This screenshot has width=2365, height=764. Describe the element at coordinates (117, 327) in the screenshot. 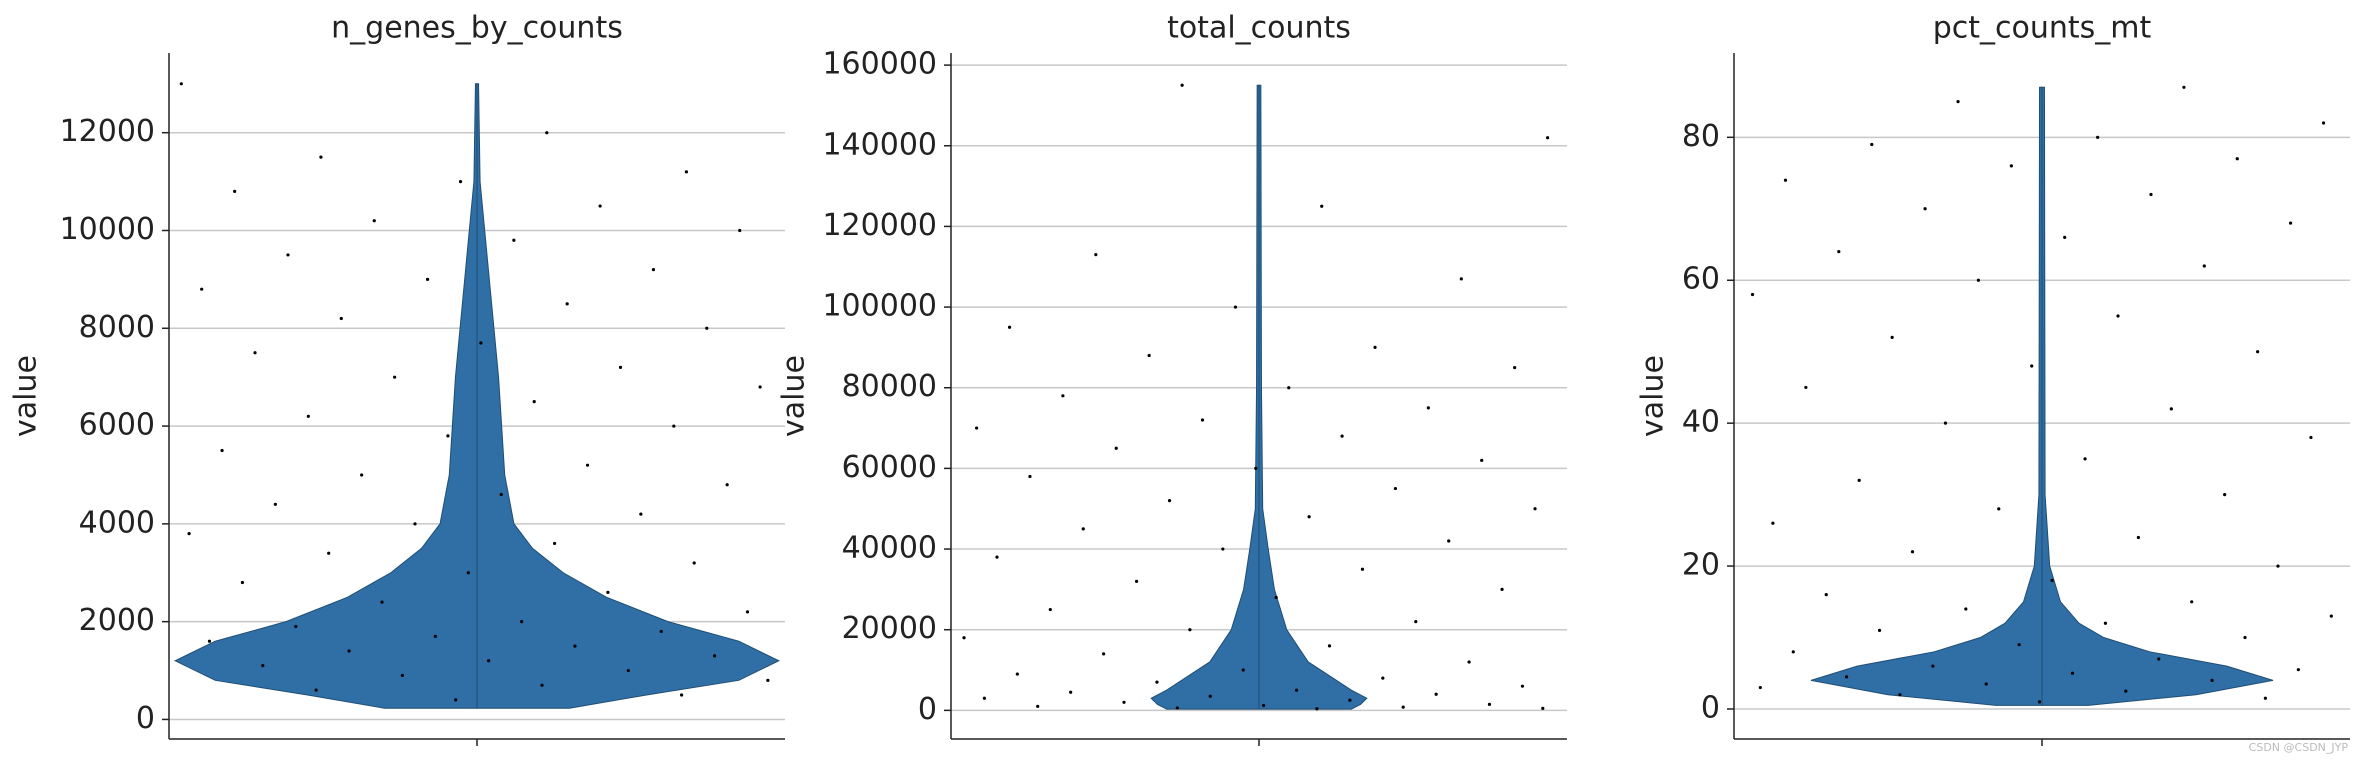

I see `y-tick-label: 8000` at that location.